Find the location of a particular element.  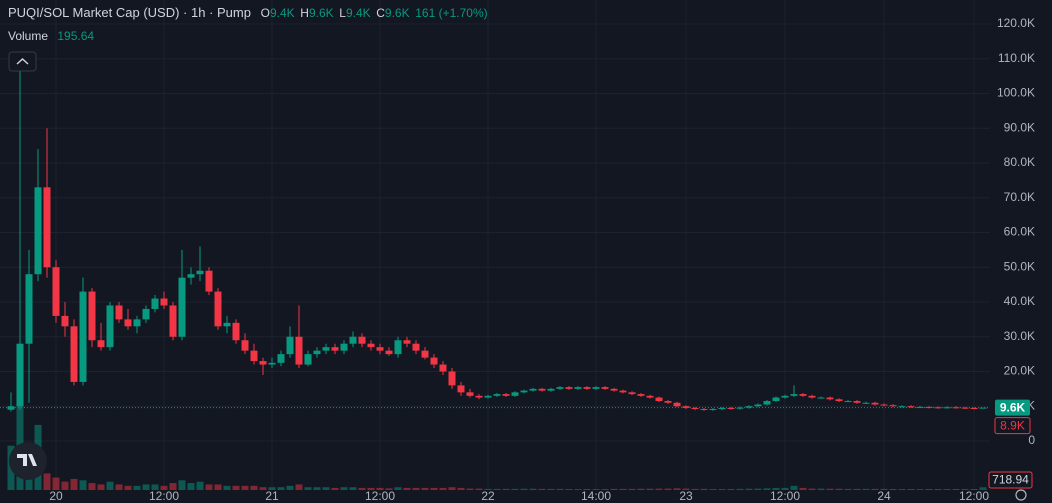

y-tick-label: 120.0K is located at coordinates (1016, 23).